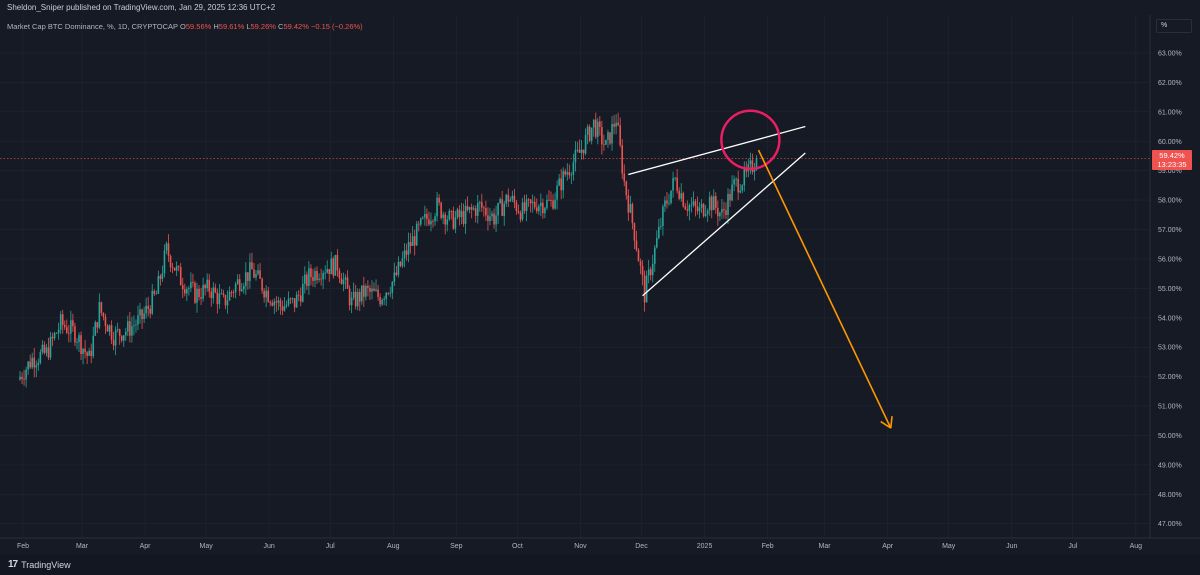  What do you see at coordinates (1170, 407) in the screenshot?
I see `y-tick-label: 51.00%` at bounding box center [1170, 407].